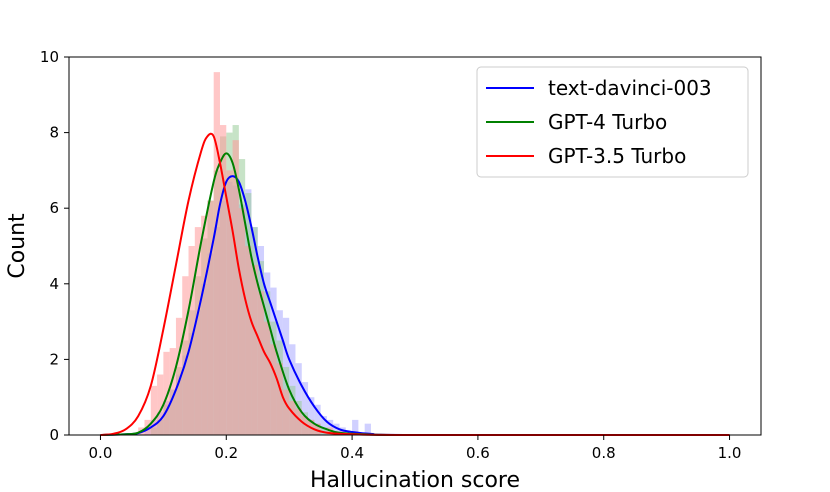 The width and height of the screenshot is (830, 492). I want to click on x-tick-label-3: 0.6, so click(478, 453).